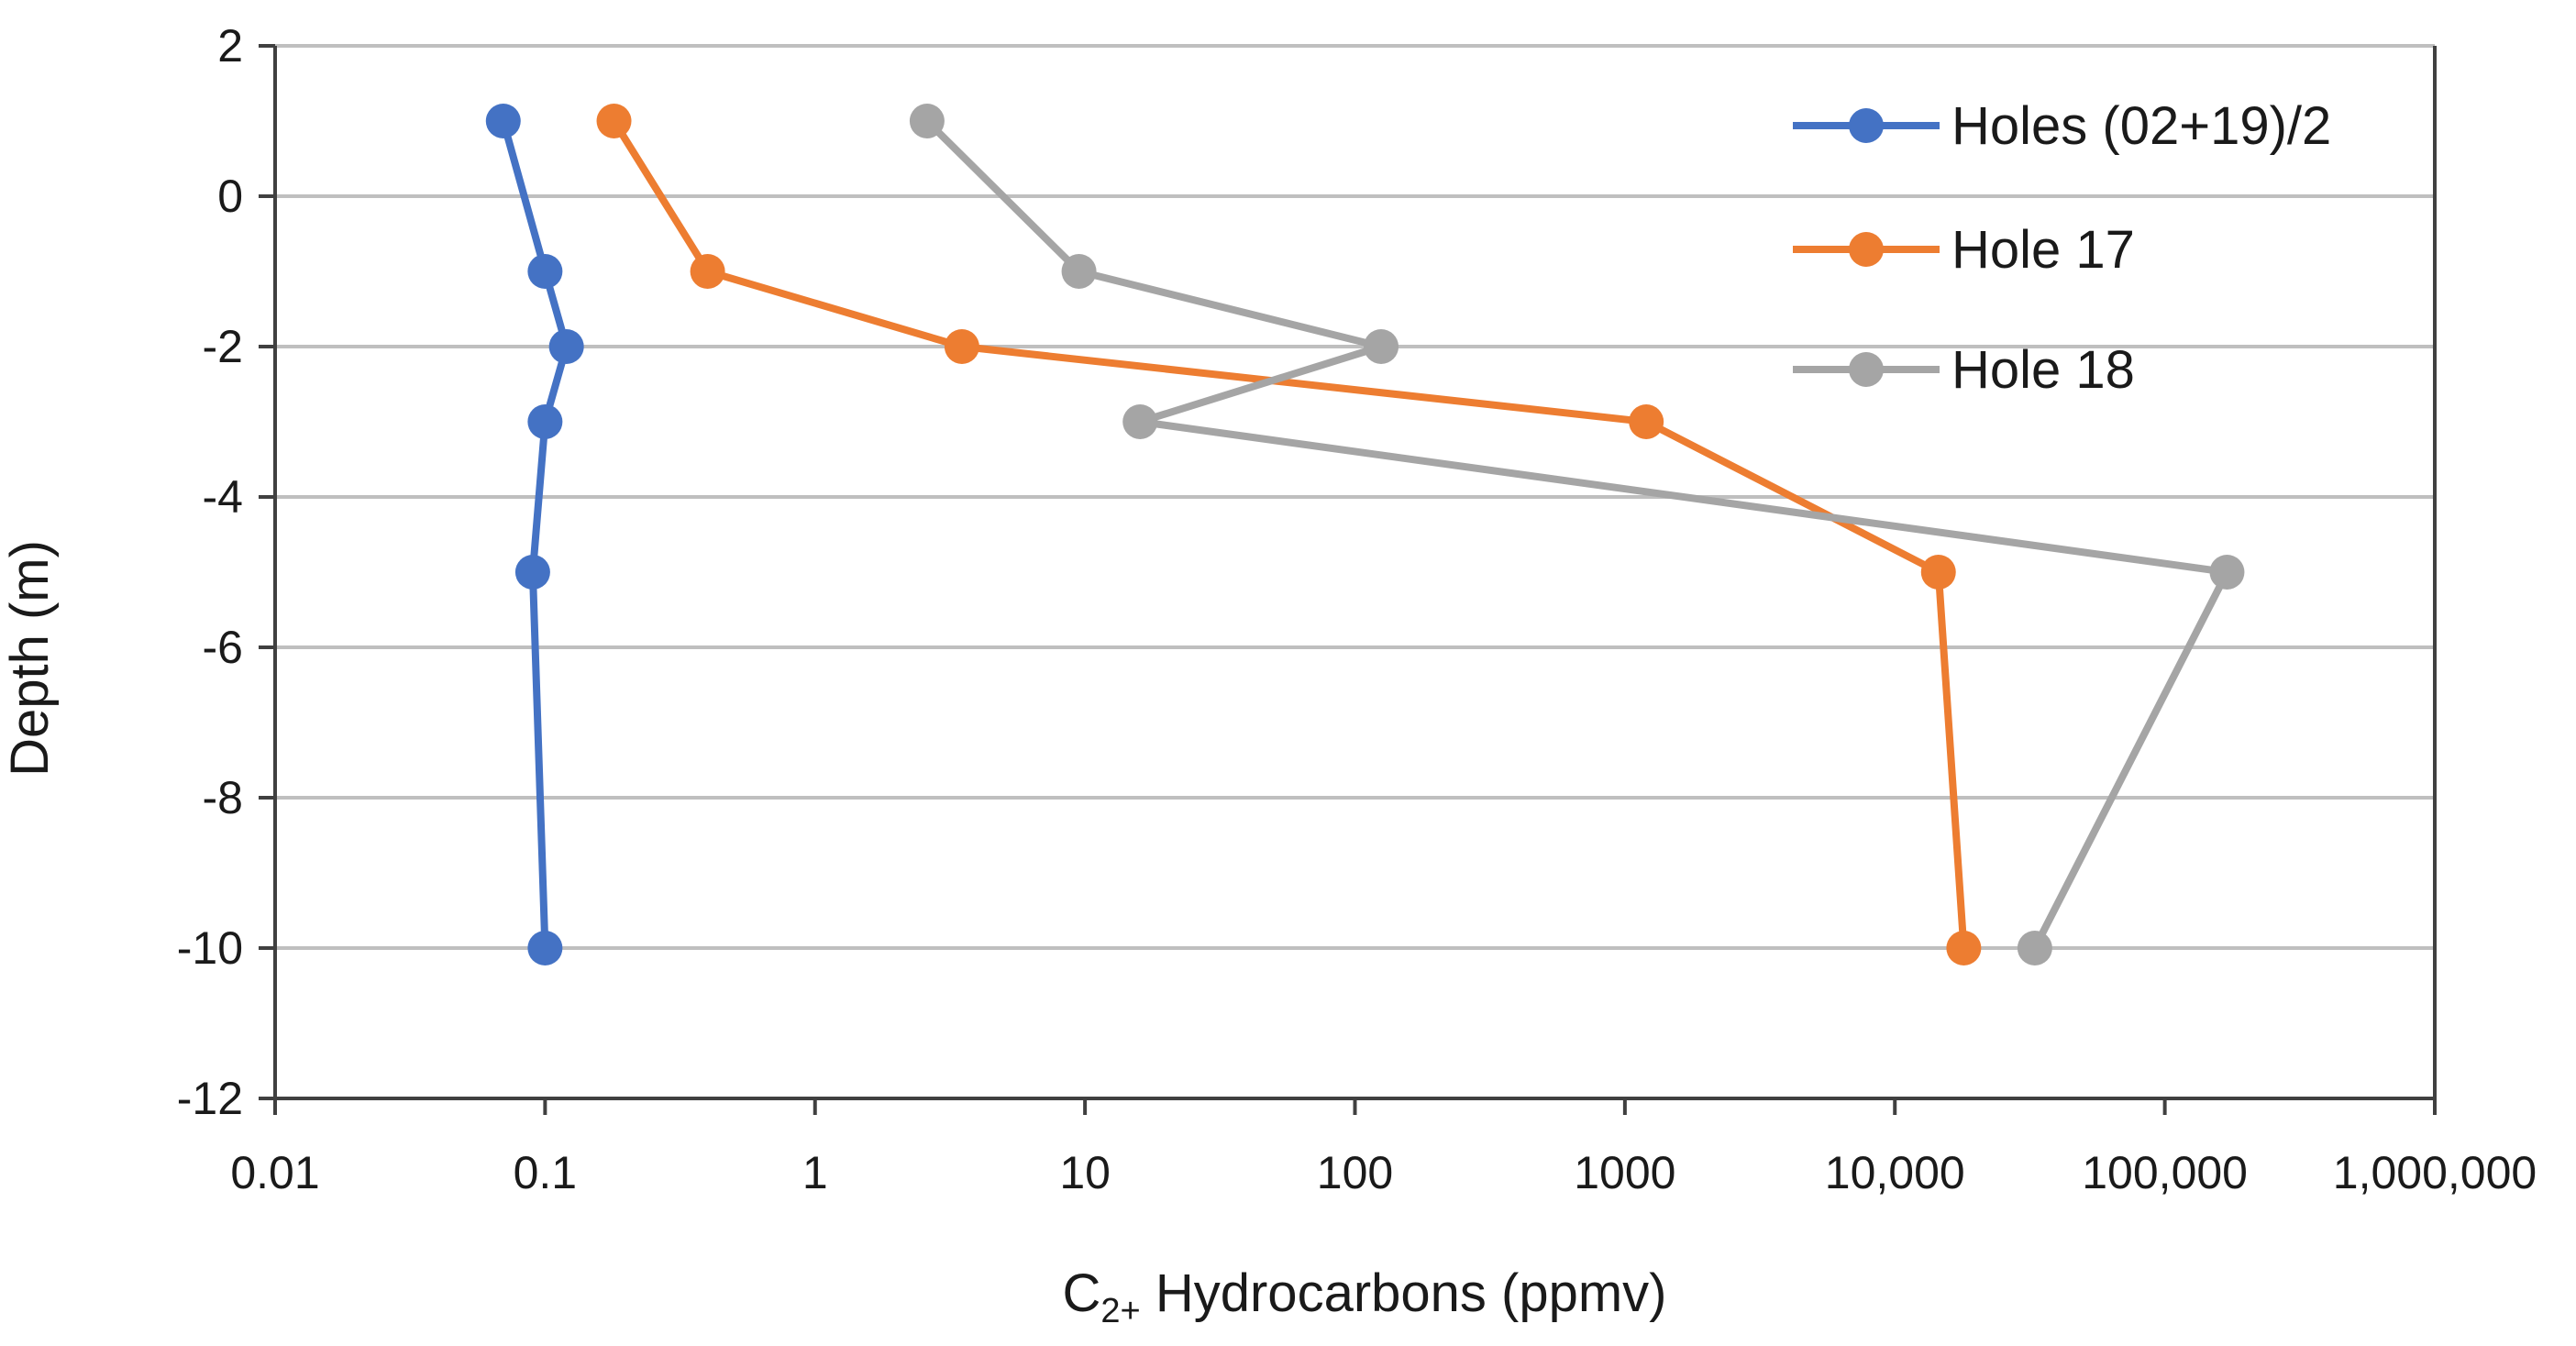 This screenshot has height=1346, width=2576. I want to click on legend-label: Holes (02+19)/2, so click(2141, 126).